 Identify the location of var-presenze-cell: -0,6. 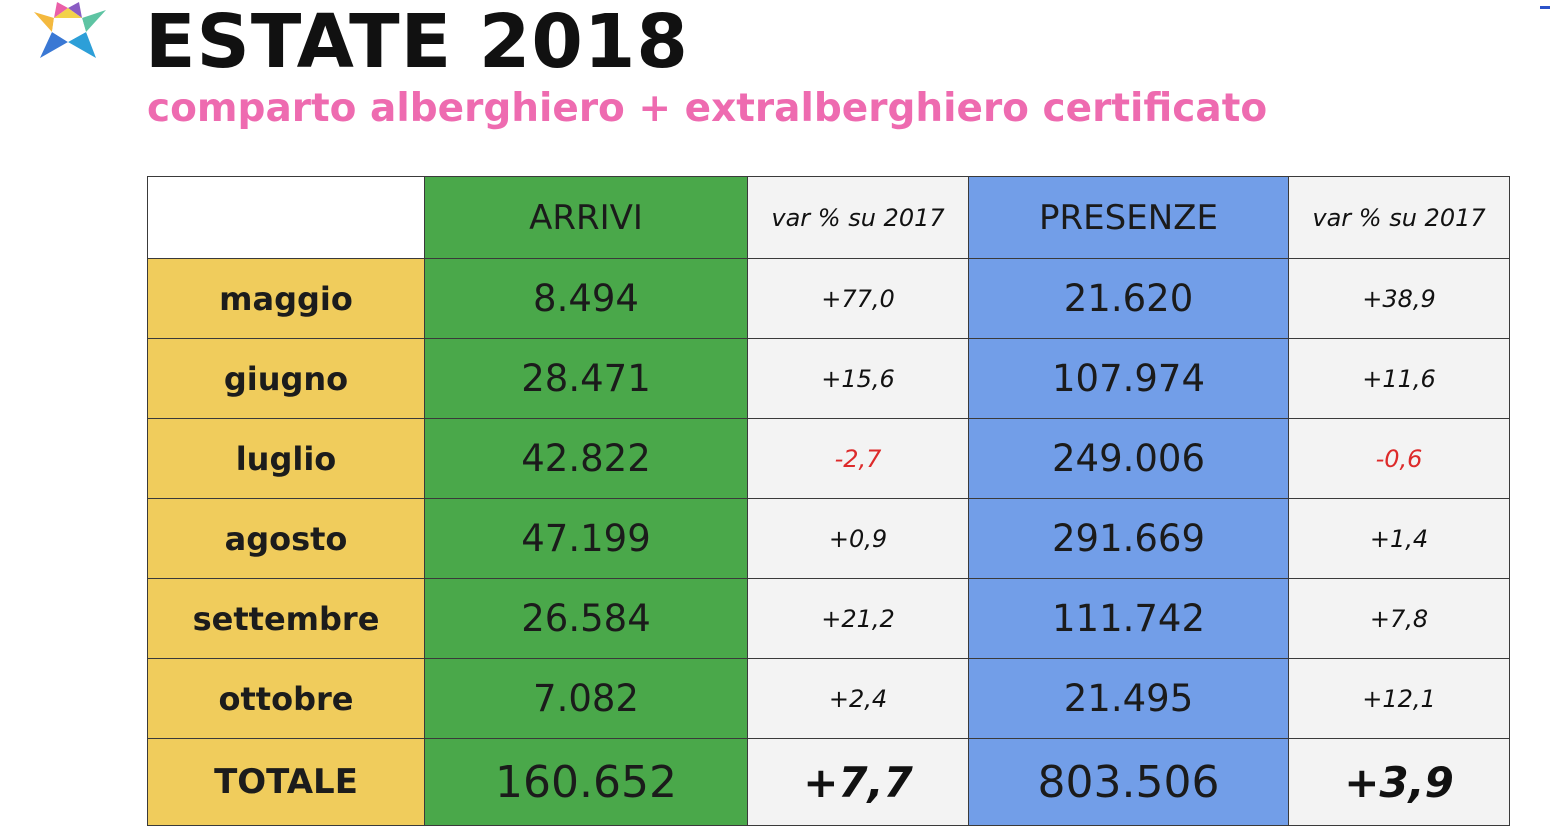
(1399, 458).